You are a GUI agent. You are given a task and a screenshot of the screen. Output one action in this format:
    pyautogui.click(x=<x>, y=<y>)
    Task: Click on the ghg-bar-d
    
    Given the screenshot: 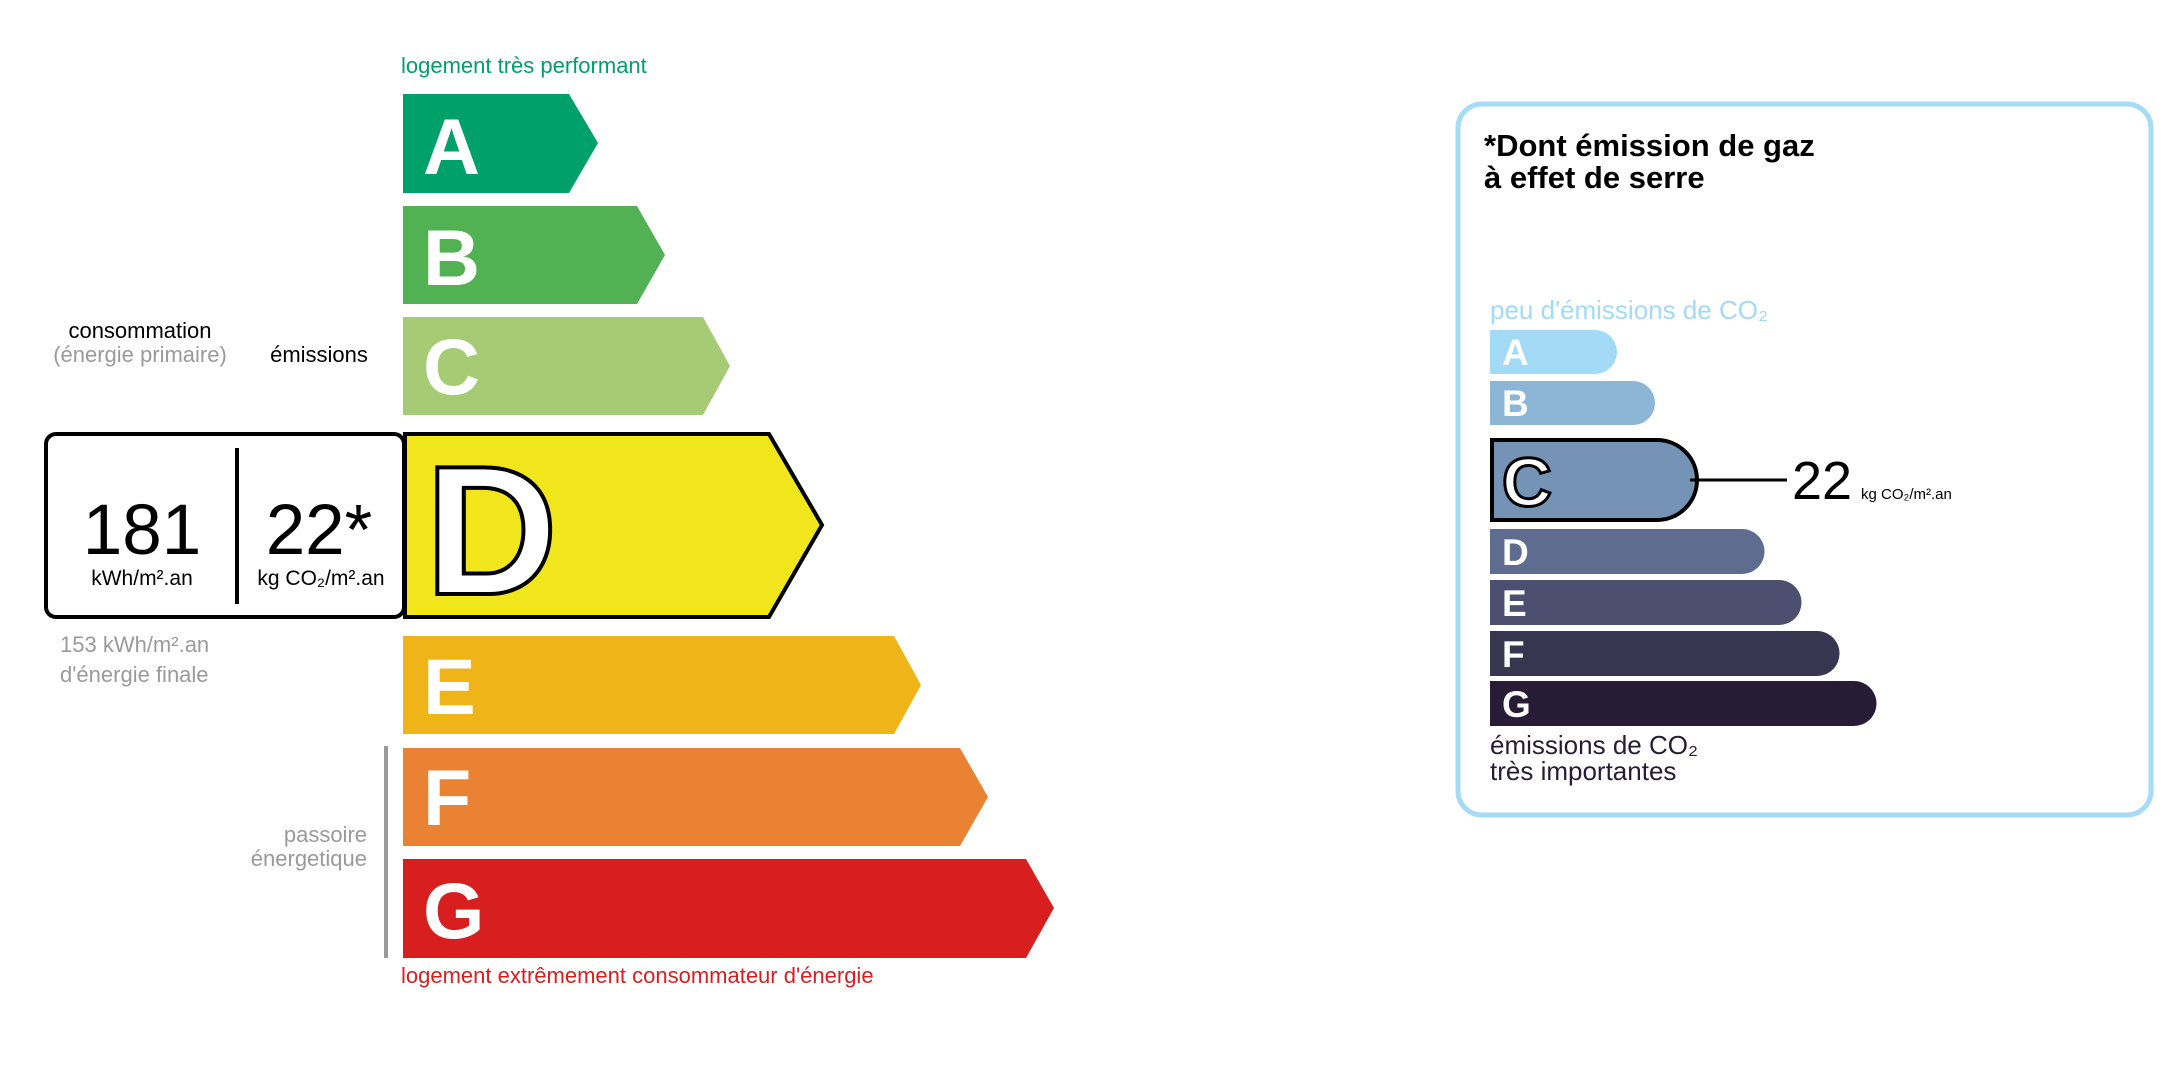 What is the action you would take?
    pyautogui.click(x=1627, y=551)
    